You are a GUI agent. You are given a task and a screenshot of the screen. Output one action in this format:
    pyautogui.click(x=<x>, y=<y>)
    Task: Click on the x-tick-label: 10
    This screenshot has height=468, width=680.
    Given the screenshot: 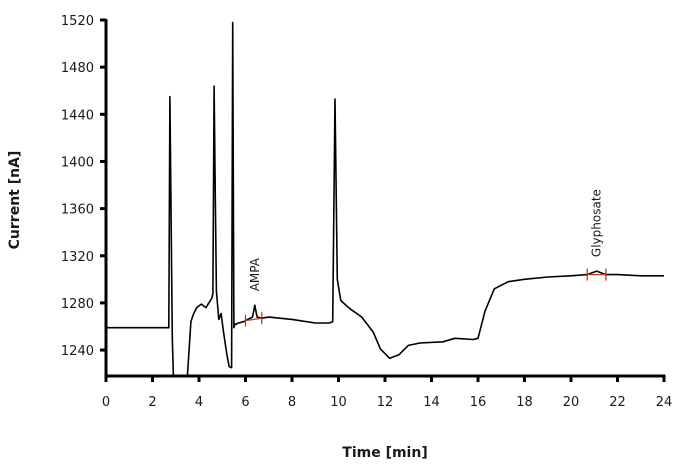 What is the action you would take?
    pyautogui.click(x=338, y=402)
    